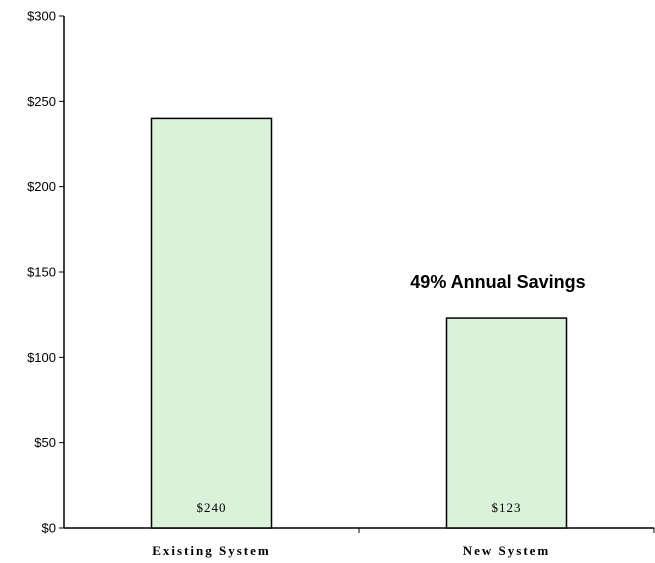 This screenshot has height=563, width=655. Describe the element at coordinates (507, 550) in the screenshot. I see `x-category-label: New System` at that location.